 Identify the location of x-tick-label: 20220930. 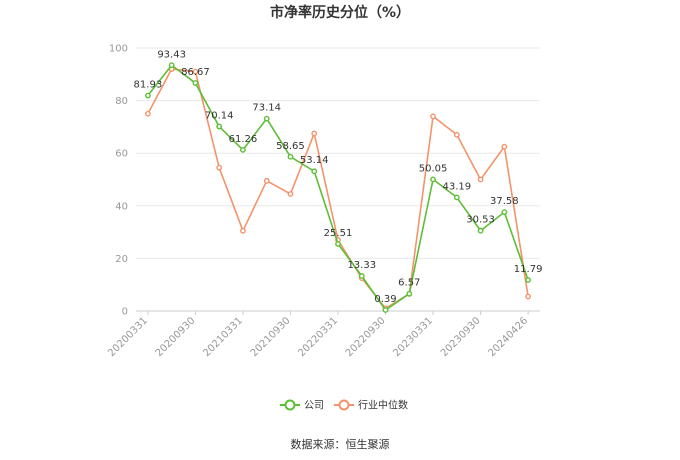
(366, 337).